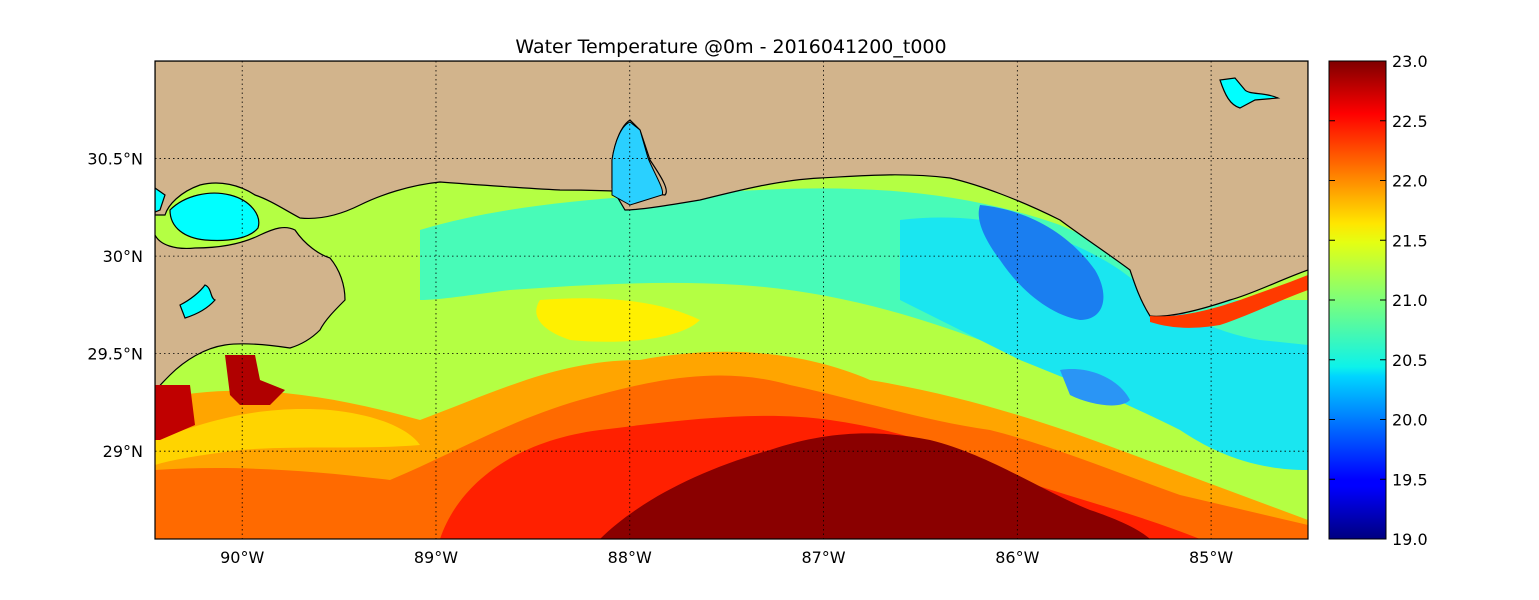 This screenshot has height=600, width=1539. Describe the element at coordinates (730, 47) in the screenshot. I see `map-title: Water Temperature @0m - 2016041200_t000` at that location.